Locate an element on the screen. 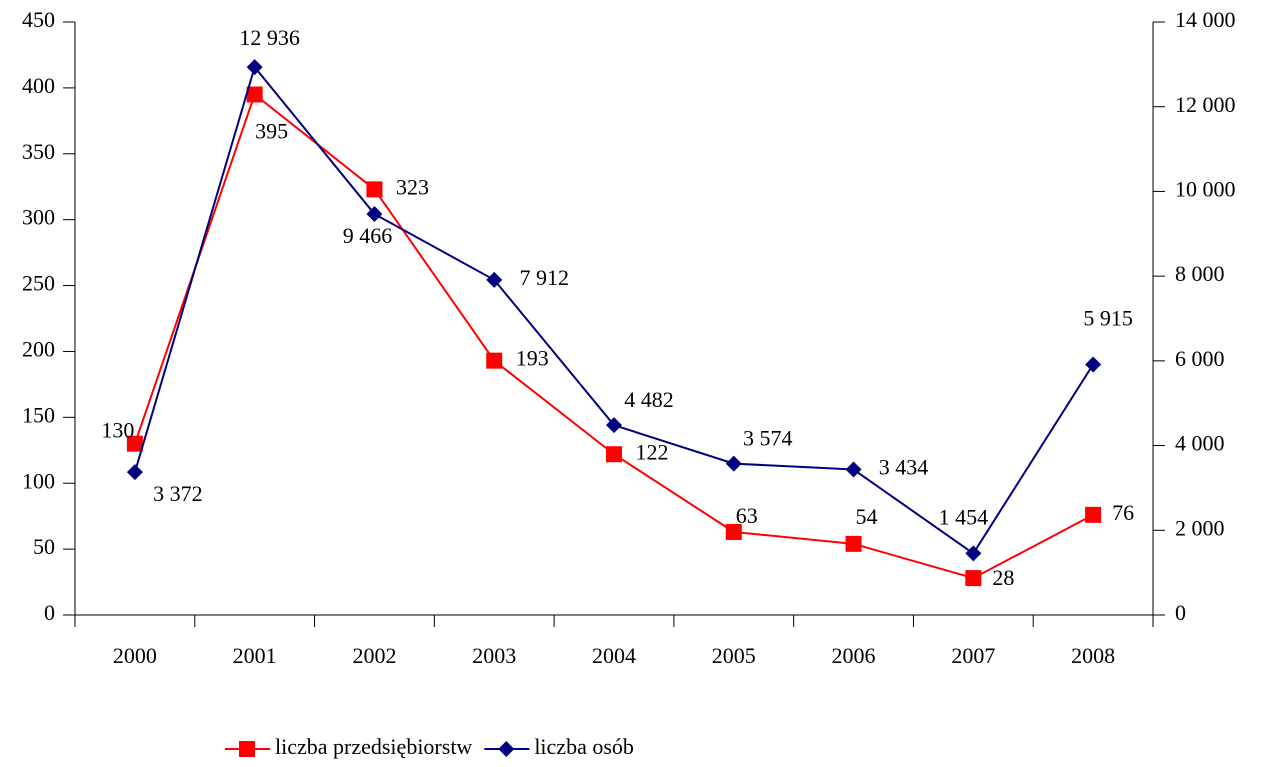 The width and height of the screenshot is (1271, 767). y-tick-label: 250 is located at coordinates (38, 283).